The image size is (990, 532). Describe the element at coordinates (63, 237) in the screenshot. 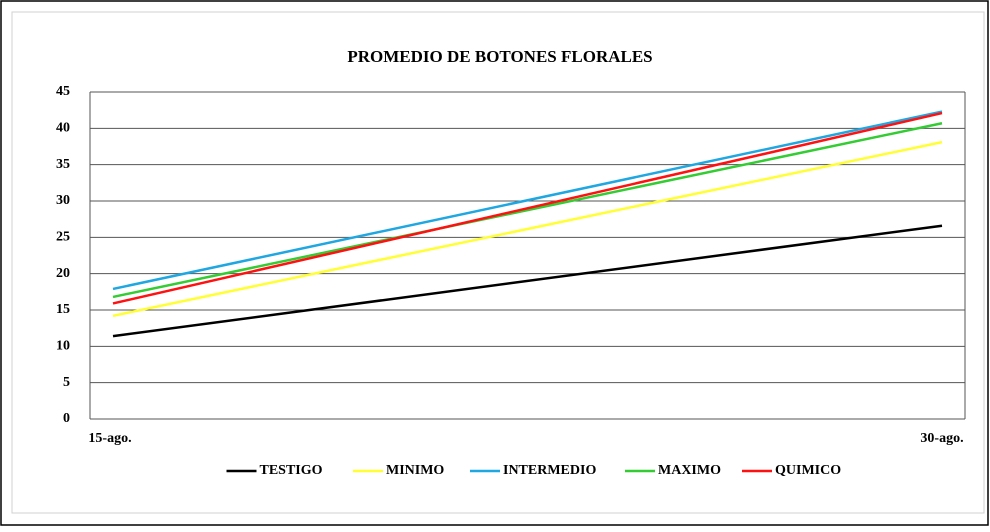

I see `y-tick-label: 25` at that location.